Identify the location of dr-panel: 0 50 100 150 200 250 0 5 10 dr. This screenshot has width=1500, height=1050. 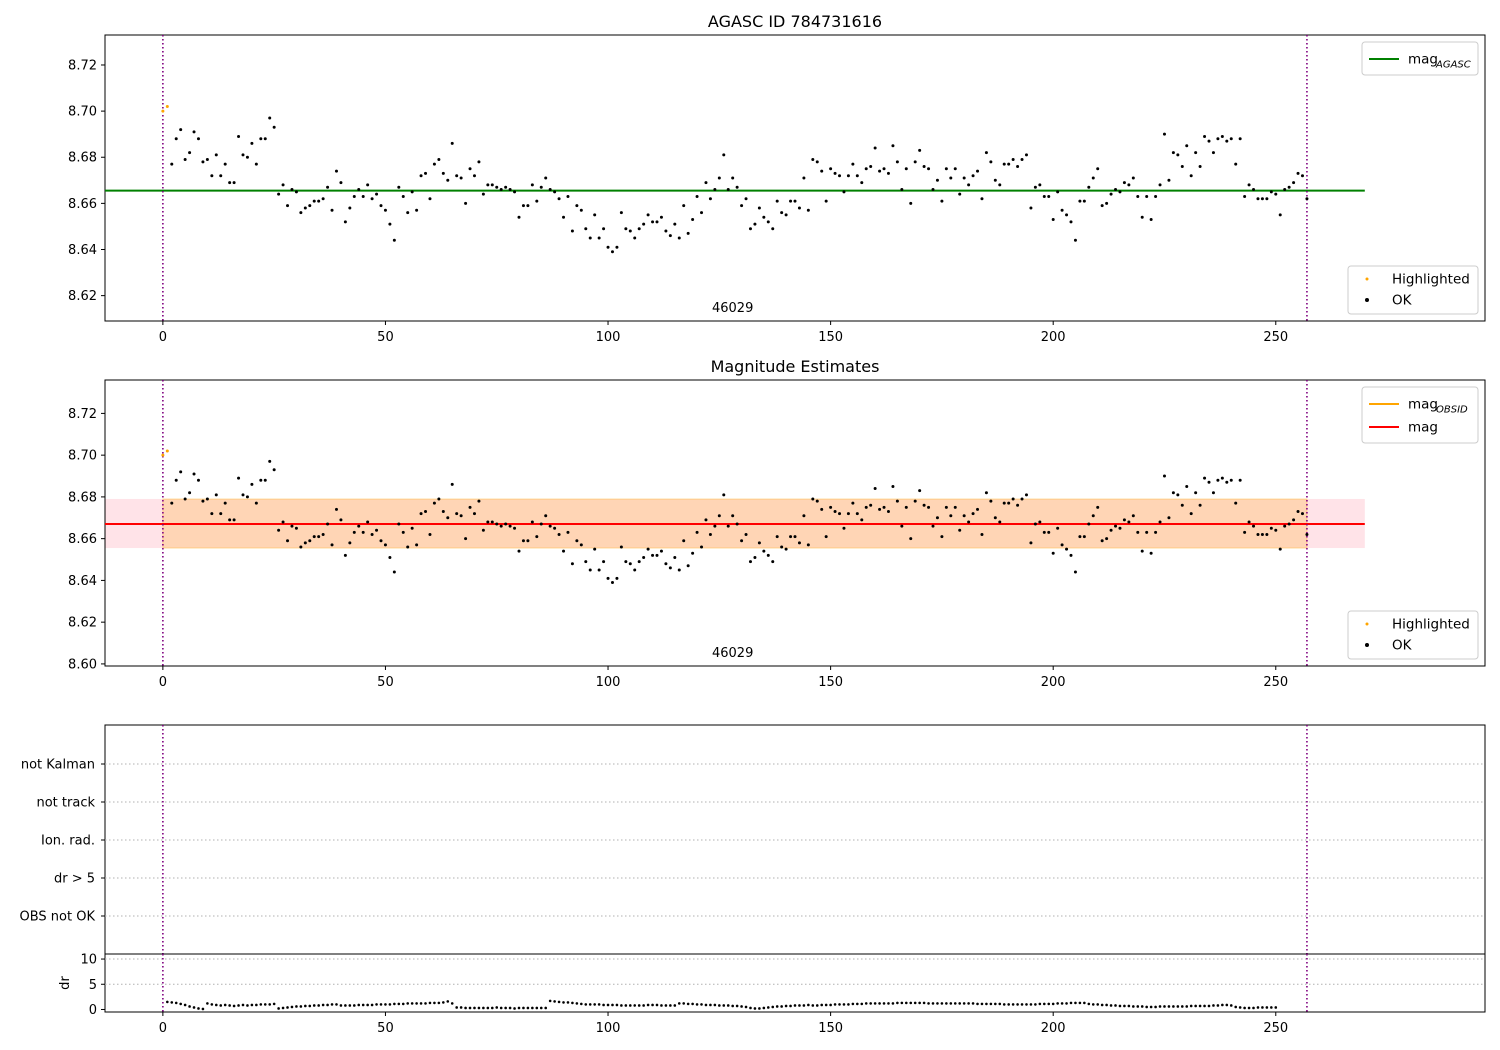
(772, 994).